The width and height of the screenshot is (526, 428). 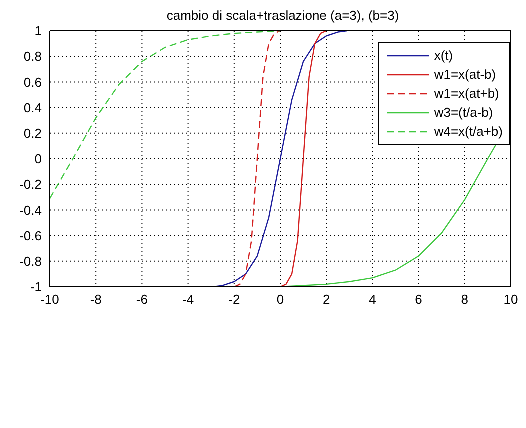 What do you see at coordinates (511, 300) in the screenshot?
I see `x-tick-label: 10` at bounding box center [511, 300].